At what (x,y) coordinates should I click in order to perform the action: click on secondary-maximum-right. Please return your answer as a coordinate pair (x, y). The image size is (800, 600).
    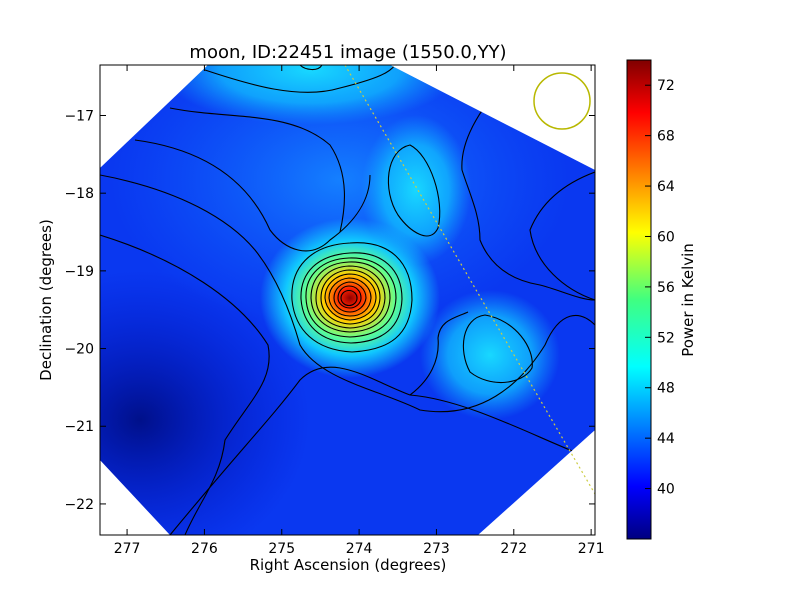
    Looking at the image, I should click on (490, 355).